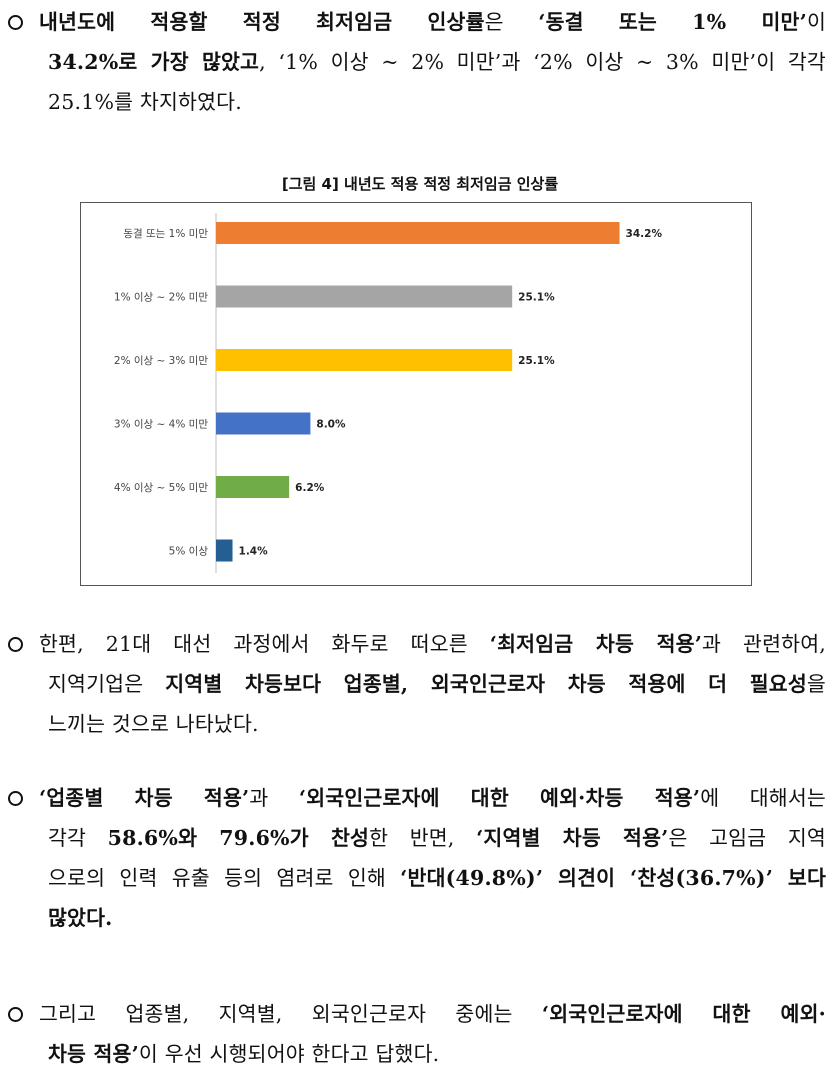 The image size is (840, 1082). What do you see at coordinates (189, 552) in the screenshot?
I see `category-label: 5% 이상` at bounding box center [189, 552].